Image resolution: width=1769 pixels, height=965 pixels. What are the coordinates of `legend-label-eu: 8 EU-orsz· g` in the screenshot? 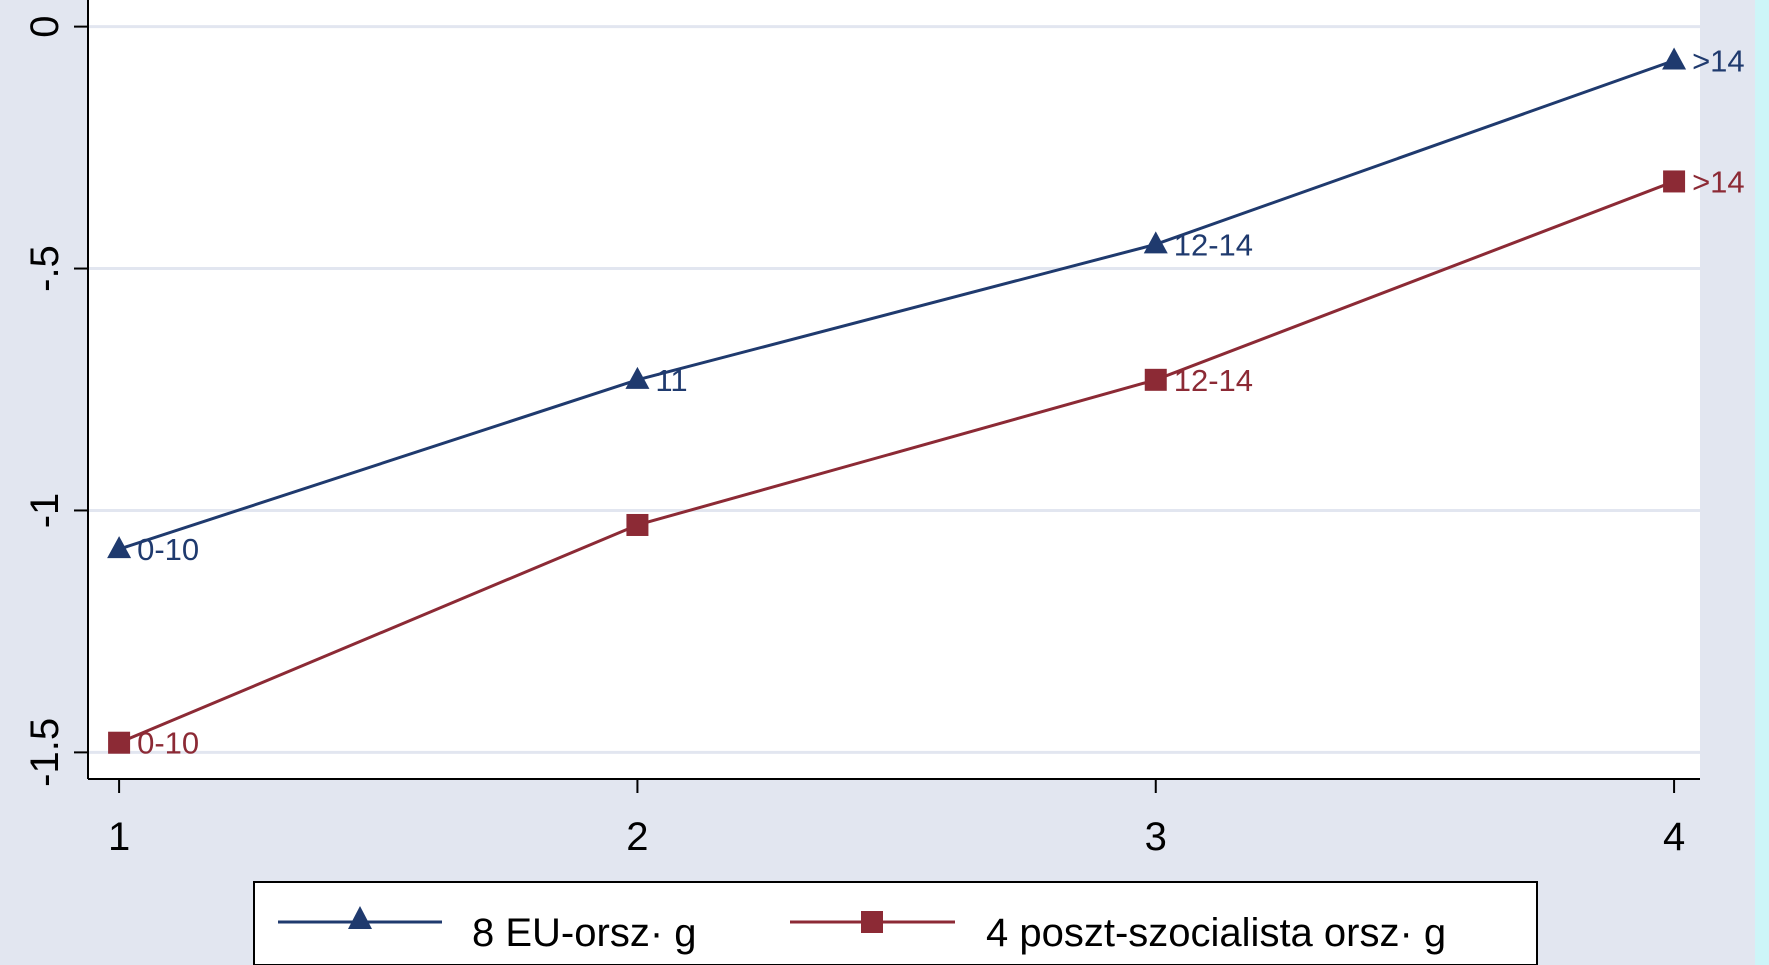 It's located at (584, 933).